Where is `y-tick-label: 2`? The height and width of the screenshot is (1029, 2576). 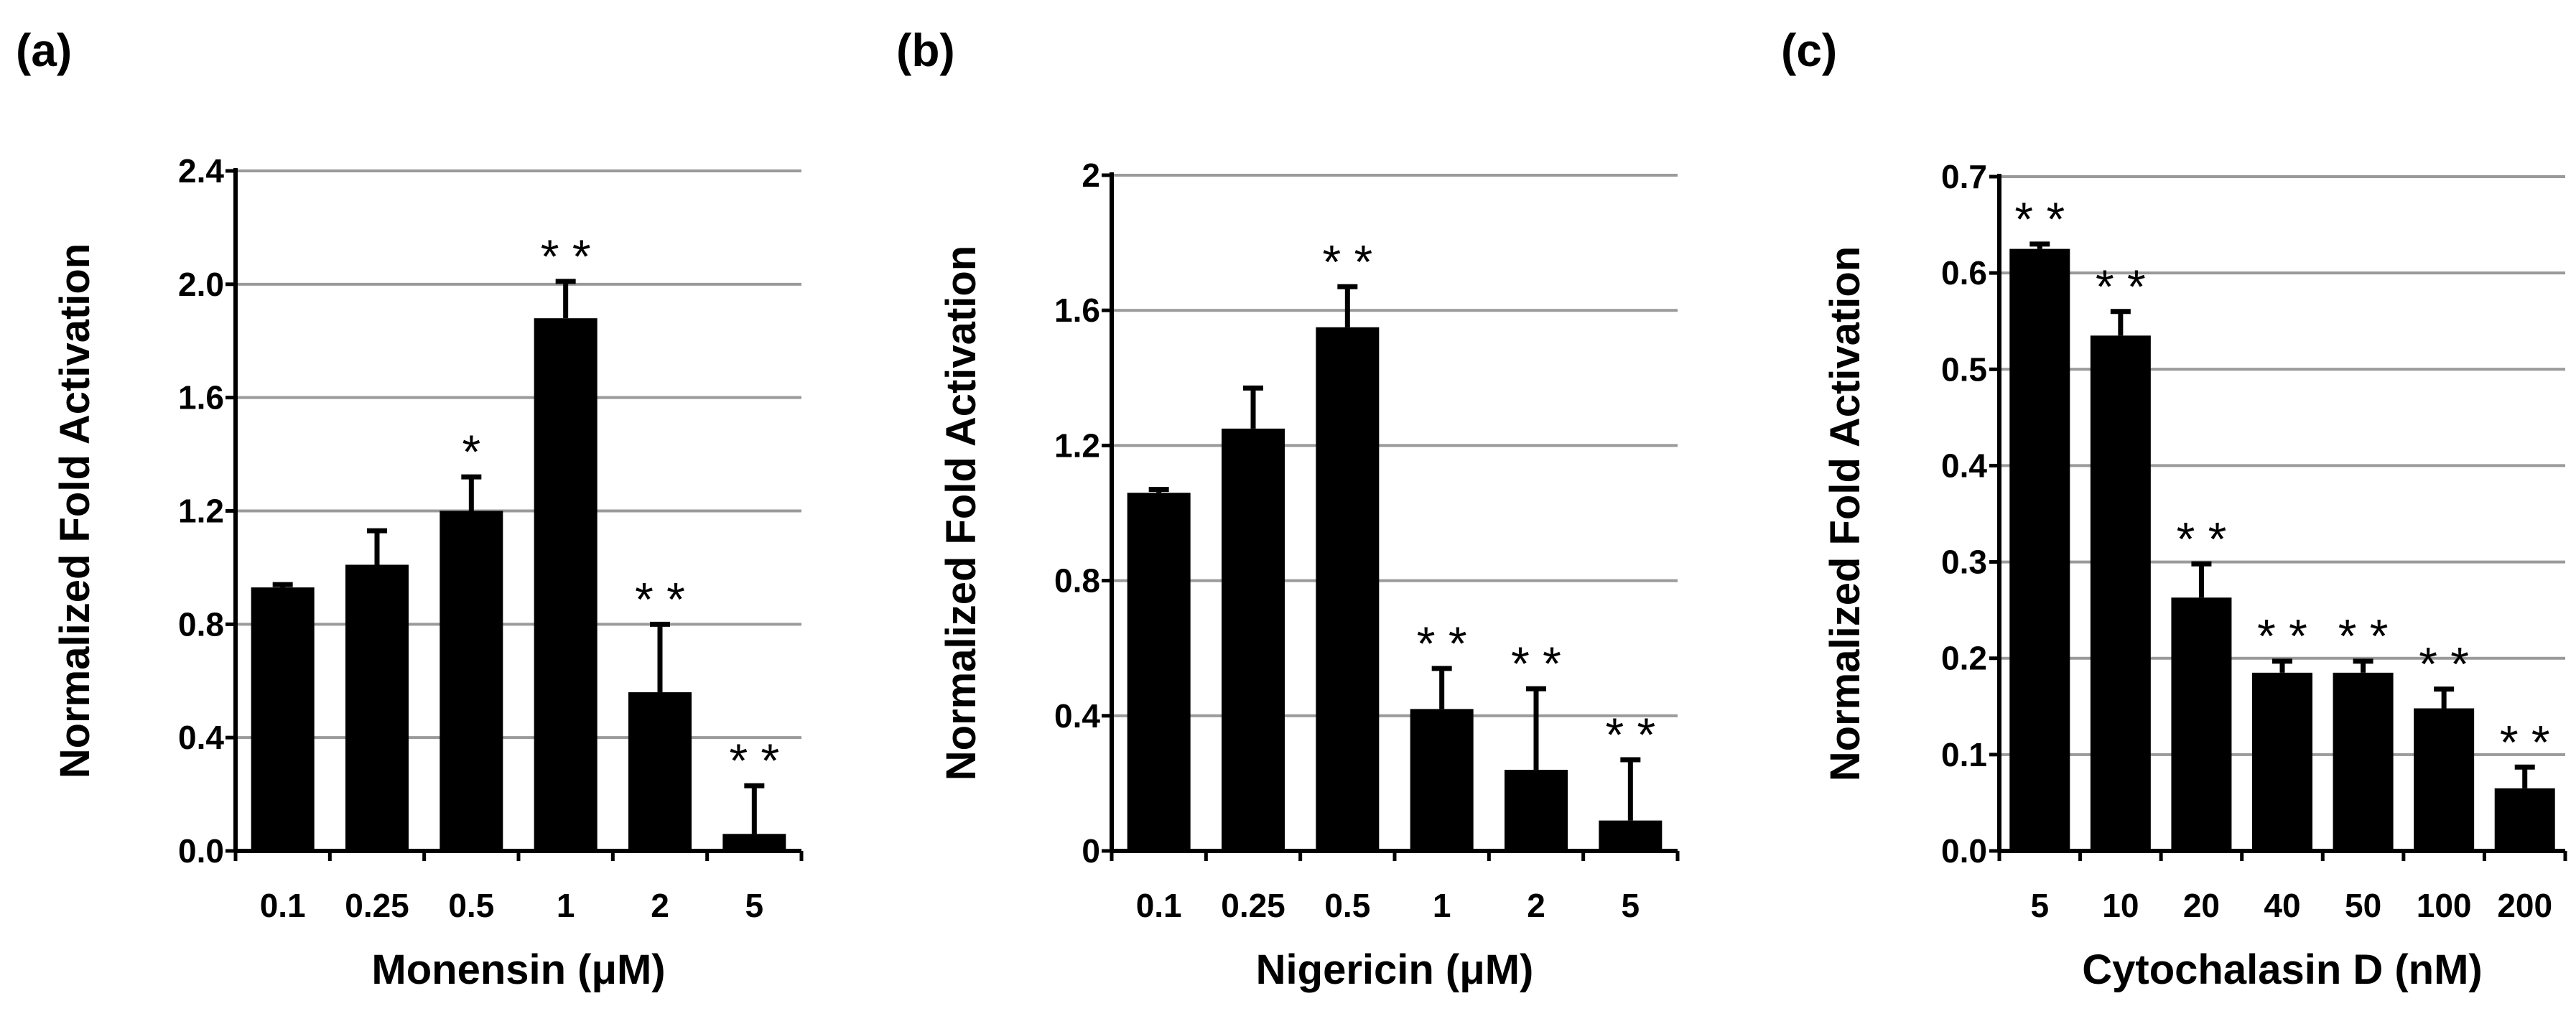
y-tick-label: 2 is located at coordinates (1091, 175).